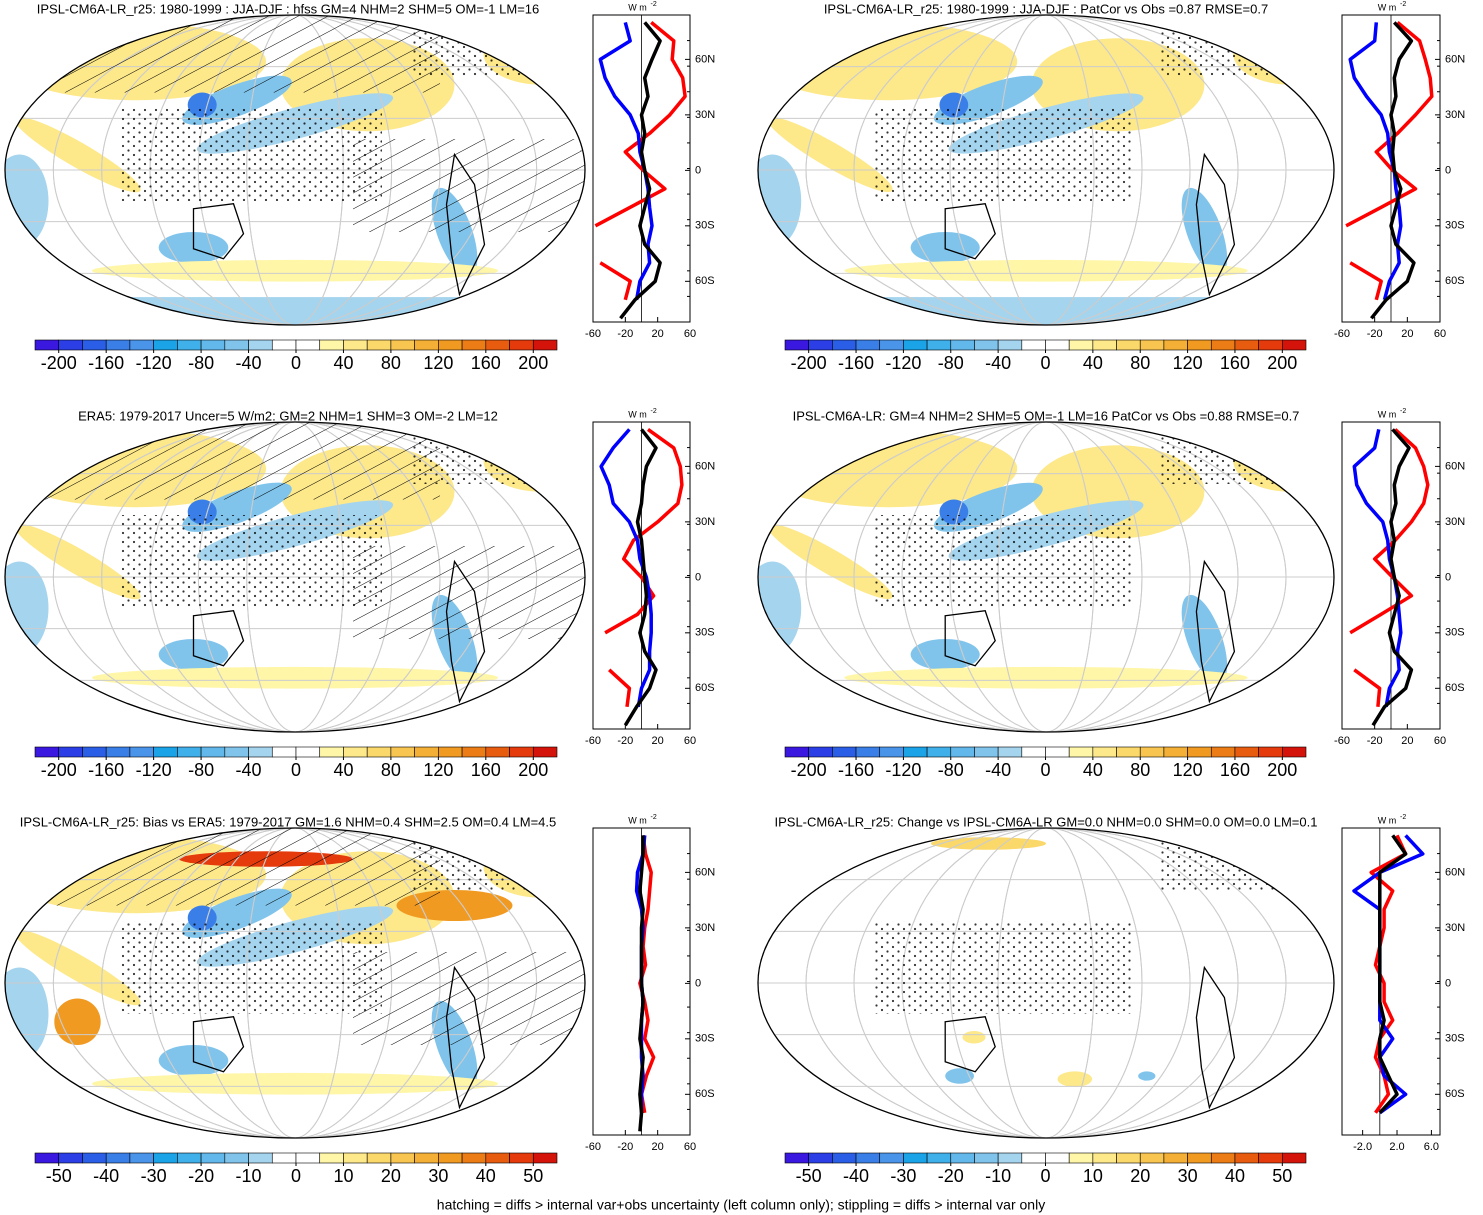 The height and width of the screenshot is (1215, 1483). I want to click on colorbar-label: 10, so click(1093, 1176).